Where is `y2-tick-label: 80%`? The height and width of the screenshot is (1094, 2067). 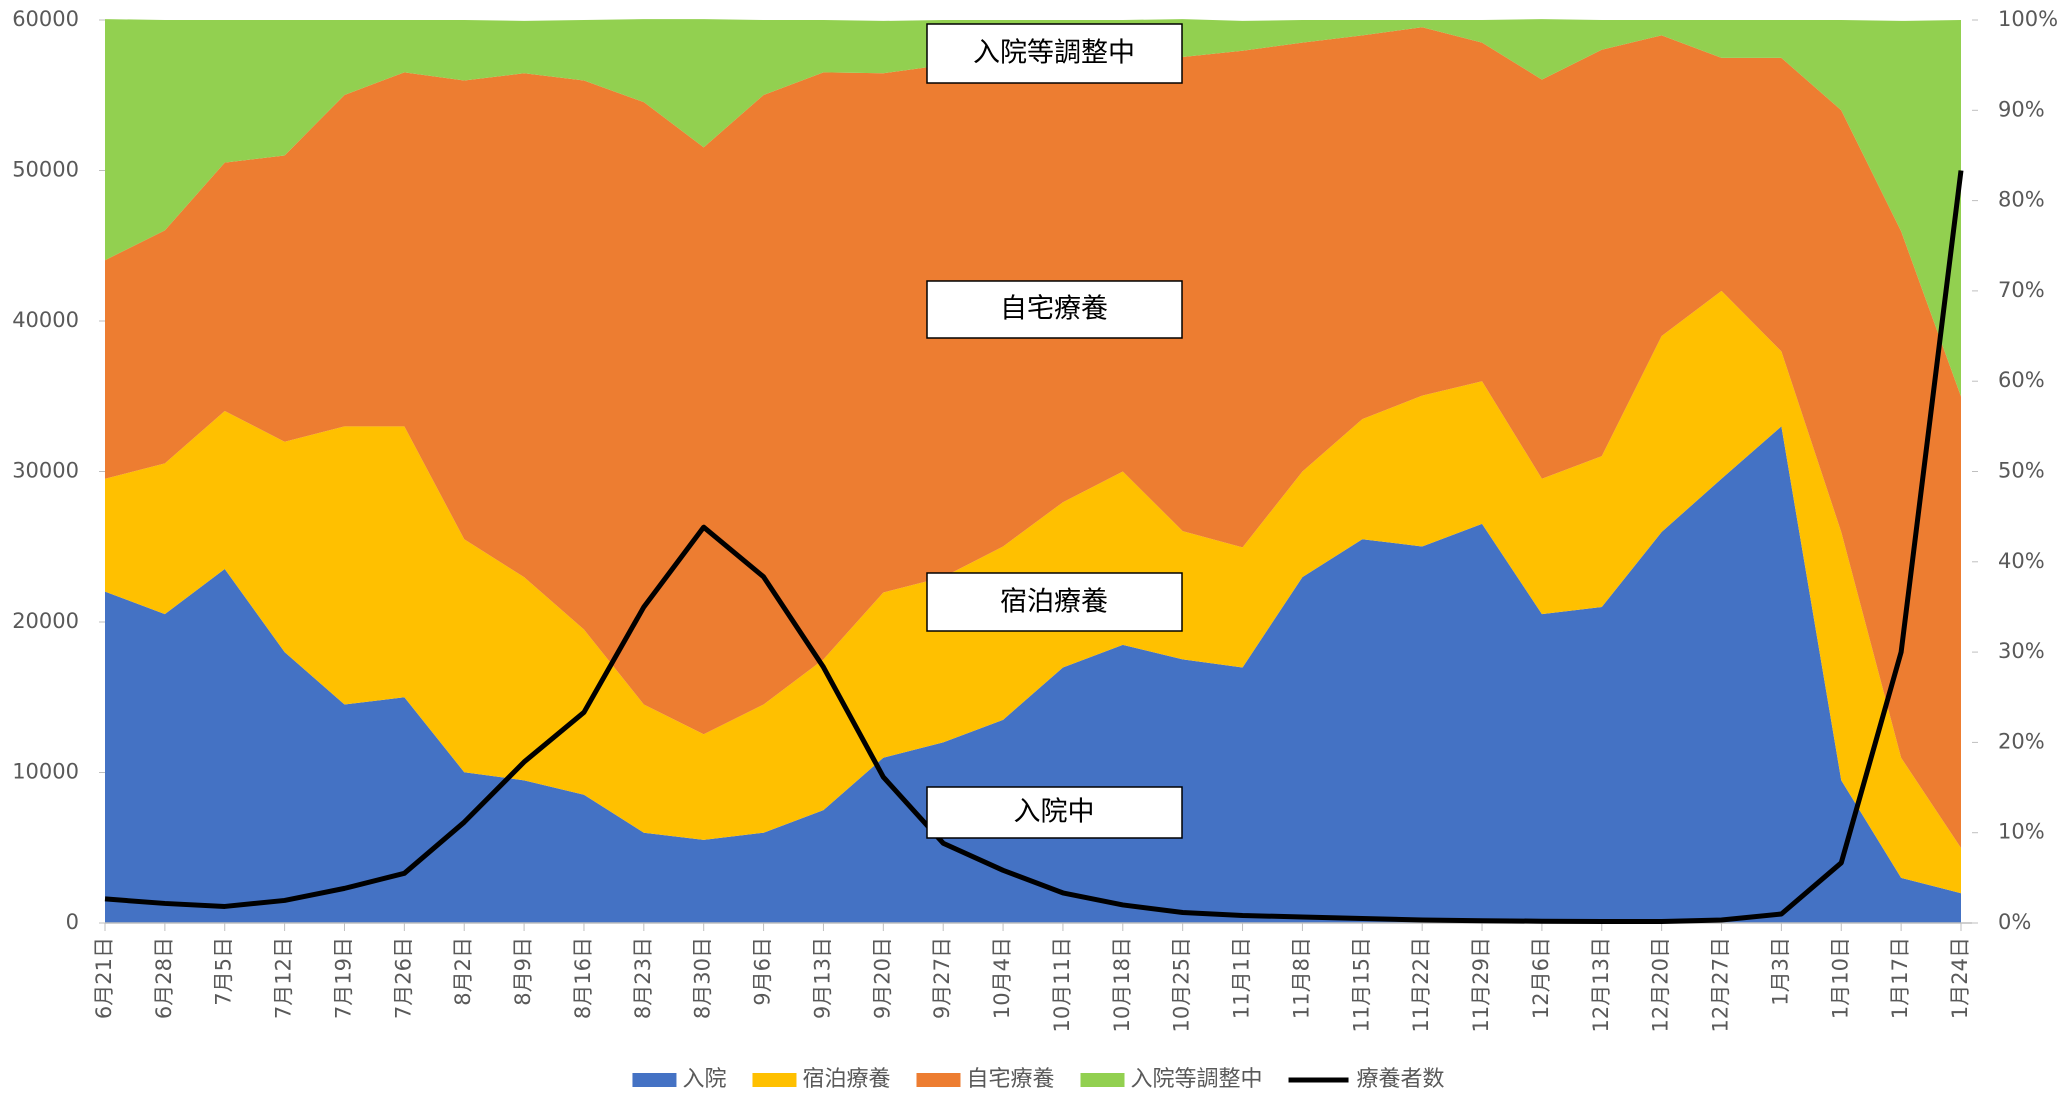
y2-tick-label: 80% is located at coordinates (2021, 200).